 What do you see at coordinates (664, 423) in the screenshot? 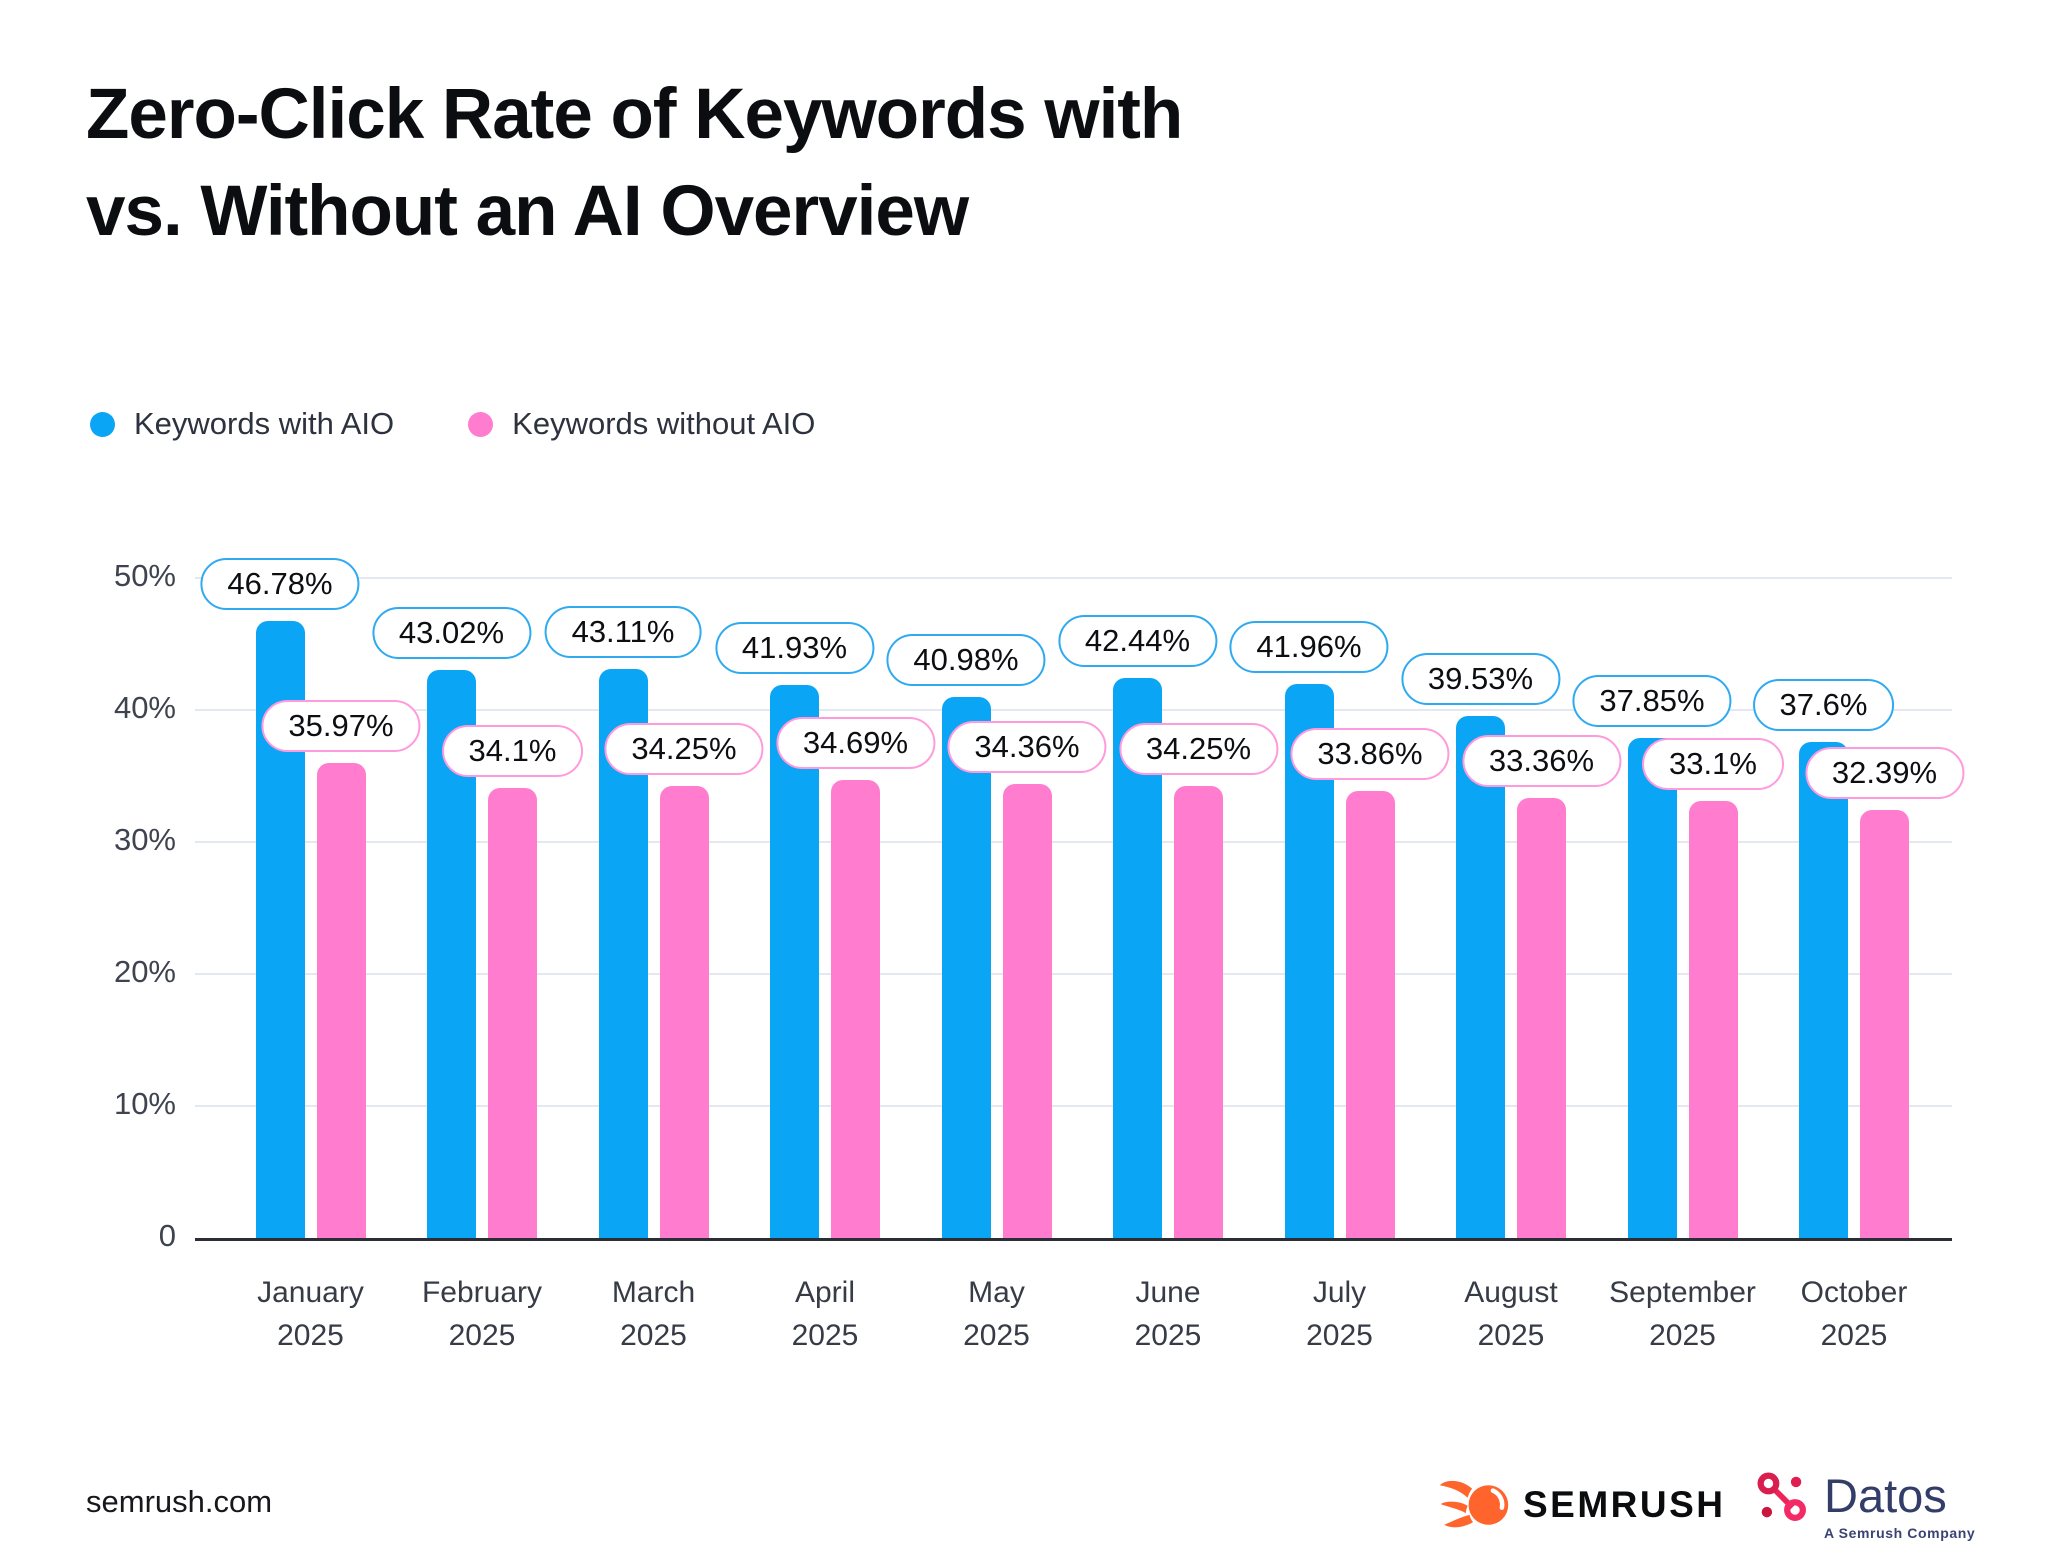
I see `legend-label: Keywords without AIO` at bounding box center [664, 423].